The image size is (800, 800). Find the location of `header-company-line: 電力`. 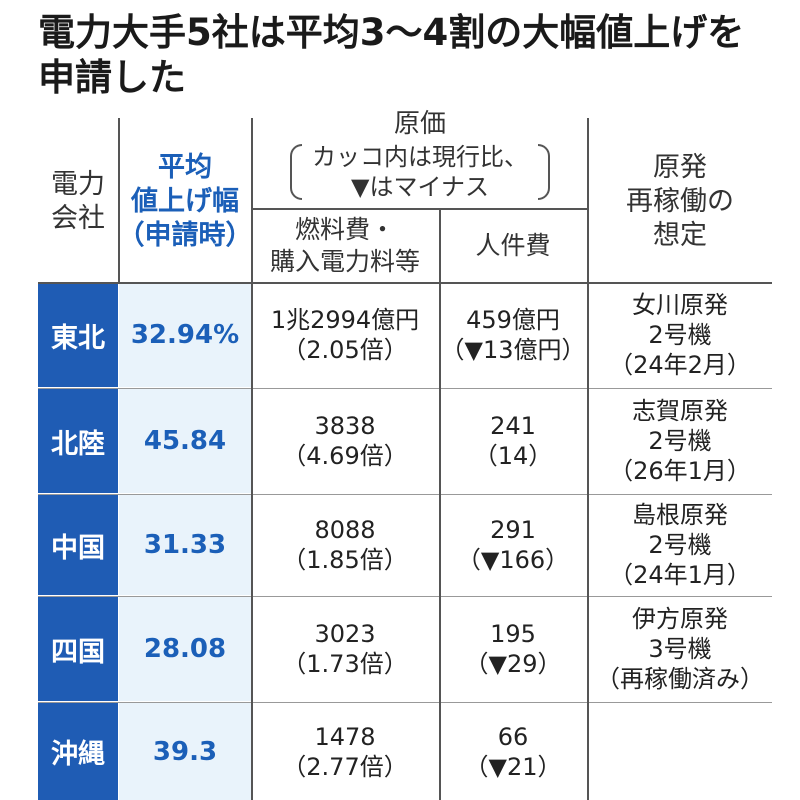

header-company-line: 電力 is located at coordinates (78, 184).